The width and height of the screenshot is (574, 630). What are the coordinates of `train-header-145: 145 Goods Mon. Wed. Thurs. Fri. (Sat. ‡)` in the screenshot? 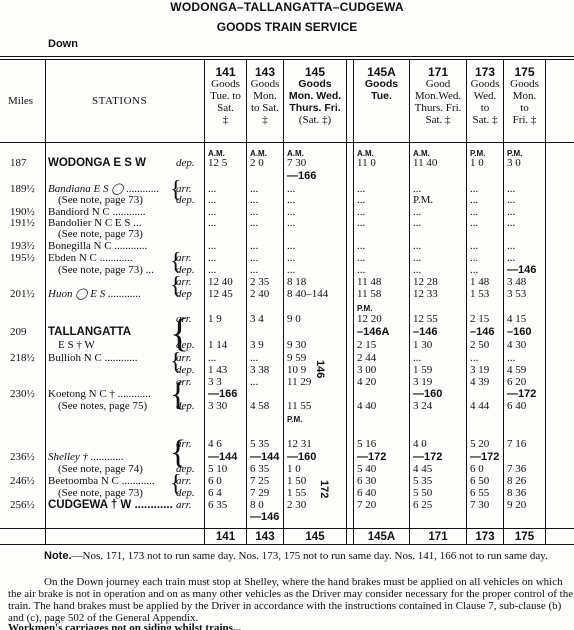 It's located at (315, 96).